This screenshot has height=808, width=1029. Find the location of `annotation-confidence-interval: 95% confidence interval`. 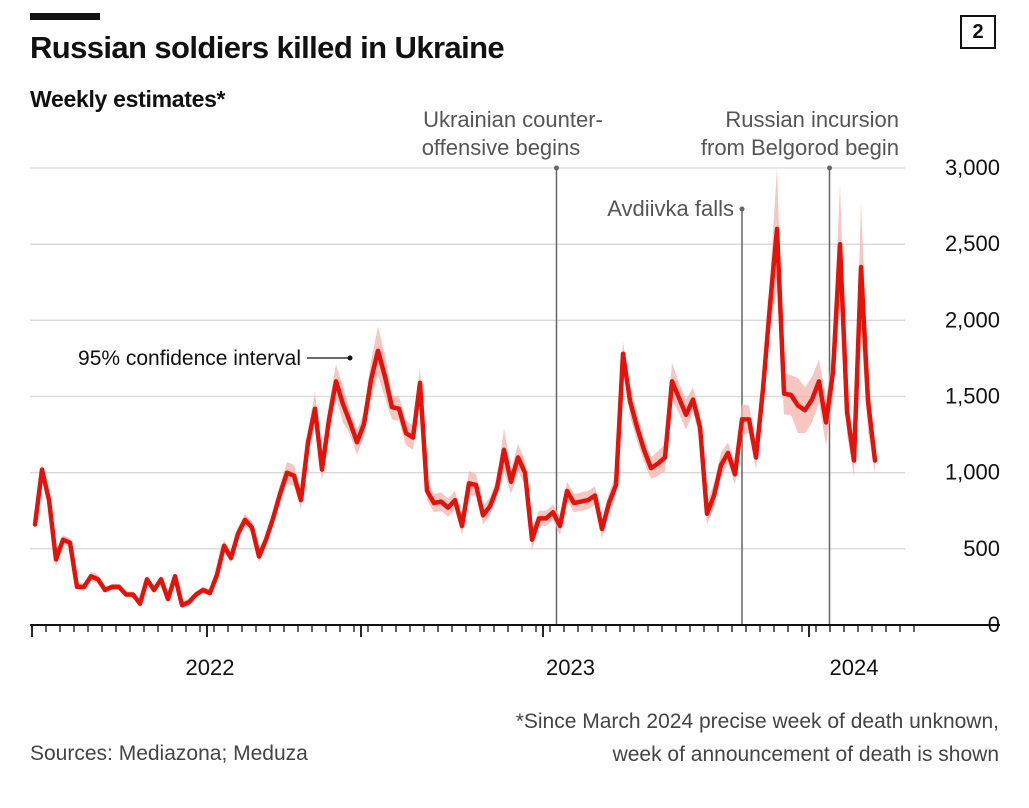

annotation-confidence-interval: 95% confidence interval is located at coordinates (189, 358).